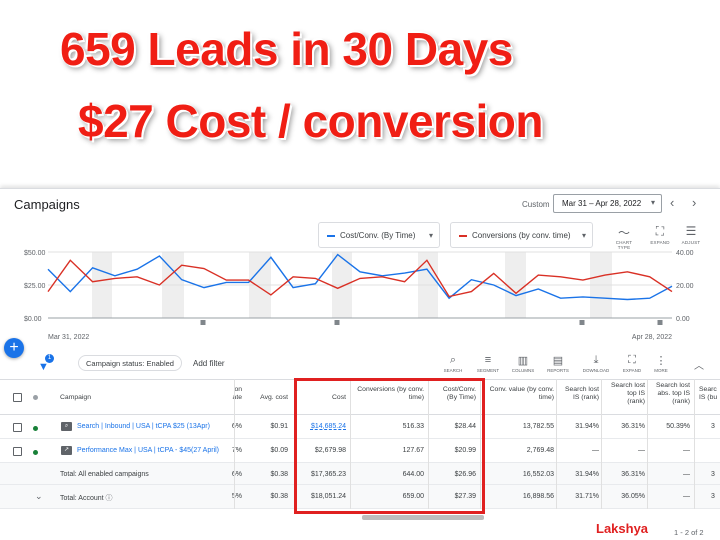  What do you see at coordinates (632, 360) in the screenshot?
I see `expand-icon: ⛶` at bounding box center [632, 360].